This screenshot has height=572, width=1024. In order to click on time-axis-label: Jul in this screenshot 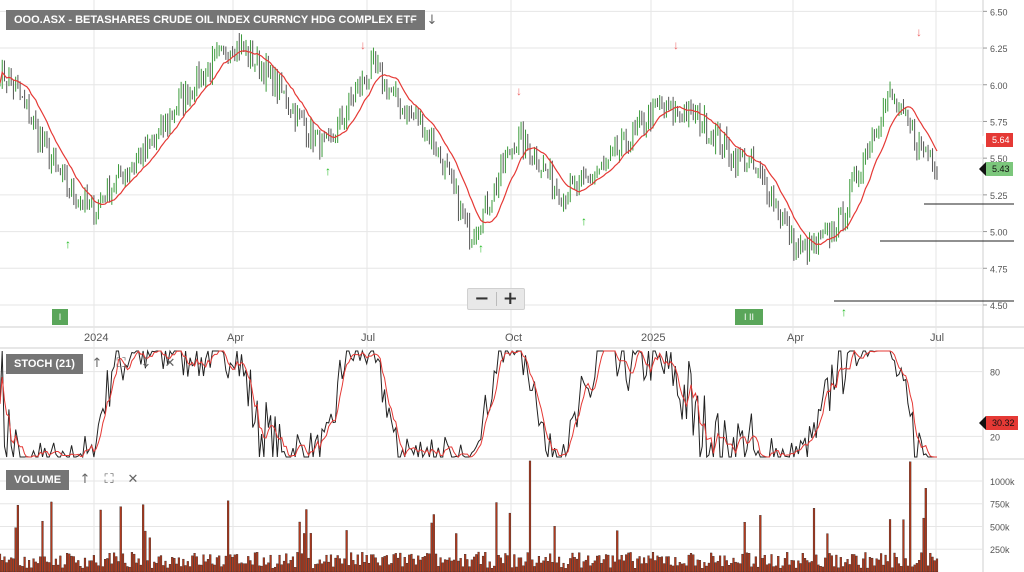, I will do `click(368, 338)`.